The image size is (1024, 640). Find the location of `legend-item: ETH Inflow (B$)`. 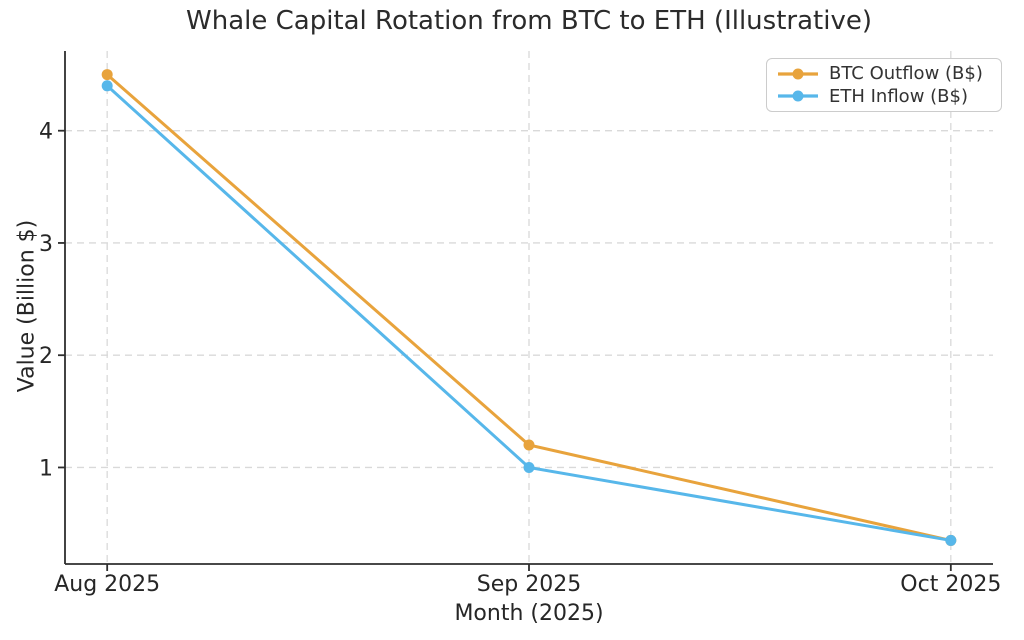

legend-item: ETH Inflow (B$) is located at coordinates (884, 96).